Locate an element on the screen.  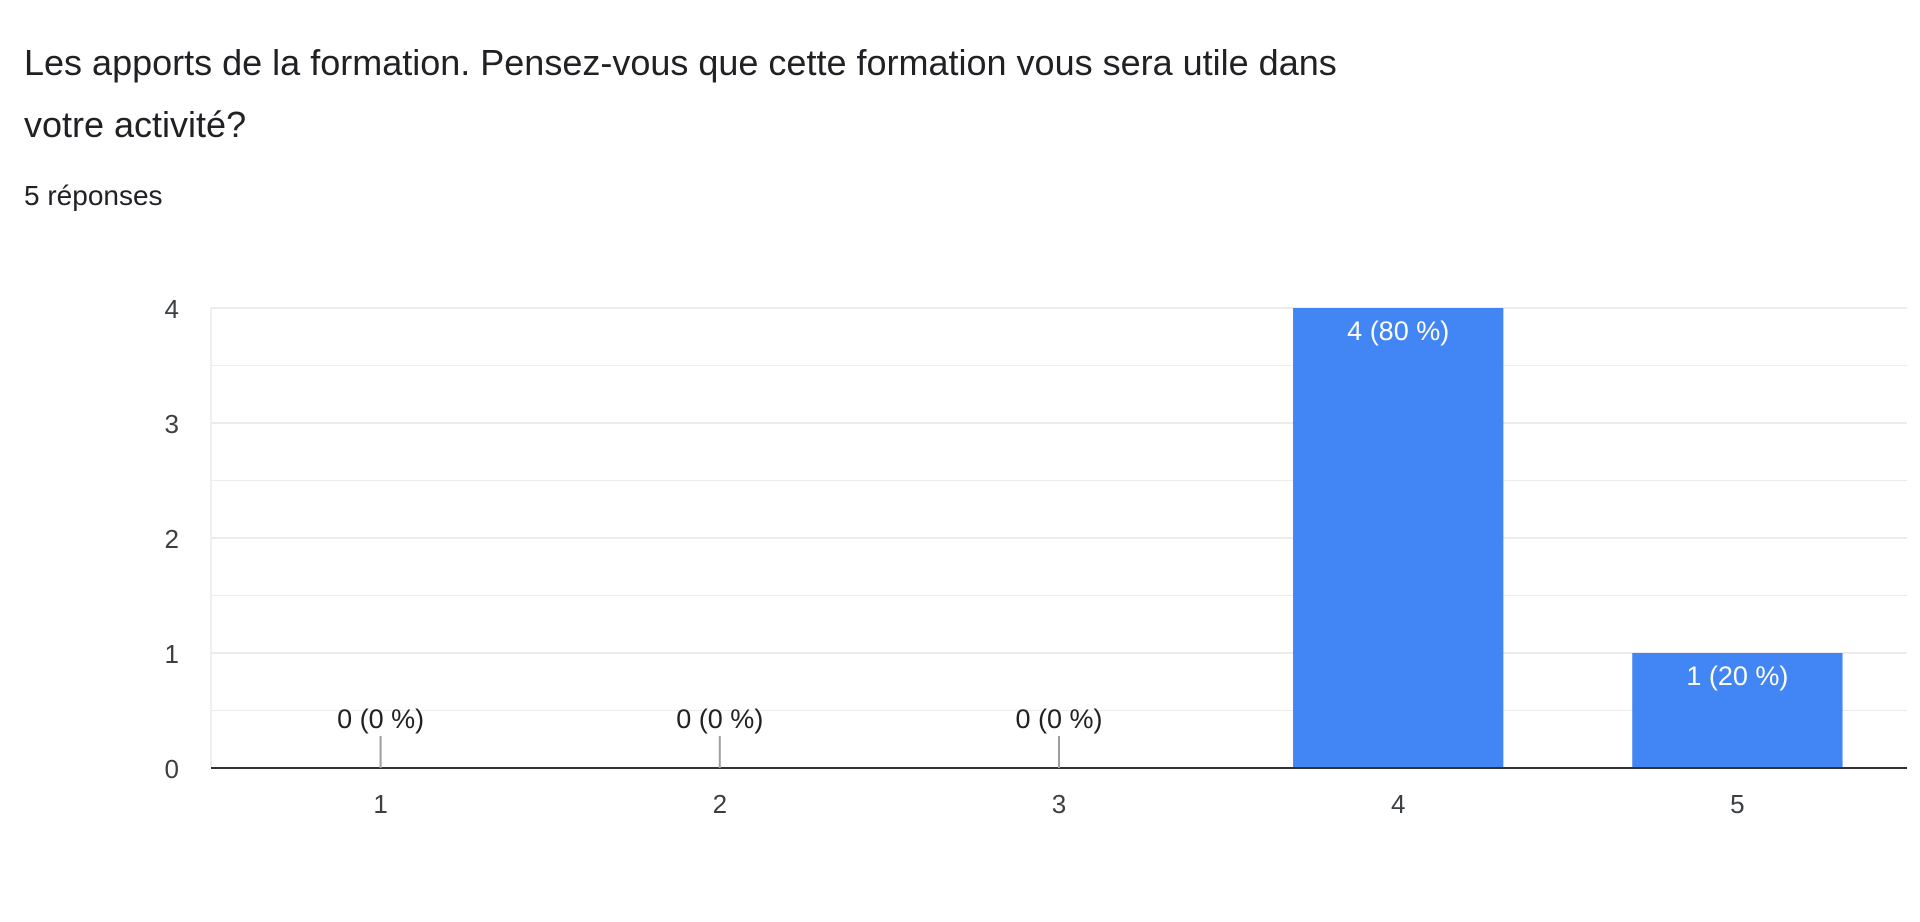
y-tick-label: 4 is located at coordinates (172, 309).